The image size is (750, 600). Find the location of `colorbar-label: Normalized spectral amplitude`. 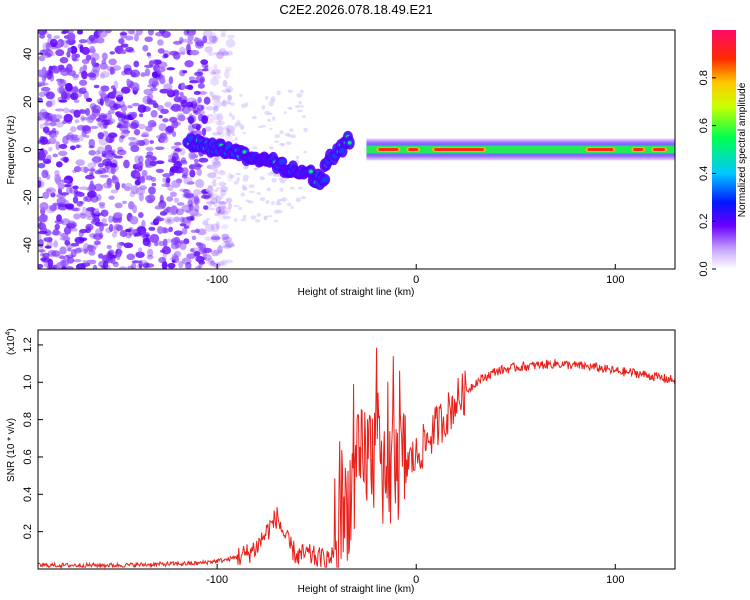

colorbar-label: Normalized spectral amplitude is located at coordinates (742, 149).